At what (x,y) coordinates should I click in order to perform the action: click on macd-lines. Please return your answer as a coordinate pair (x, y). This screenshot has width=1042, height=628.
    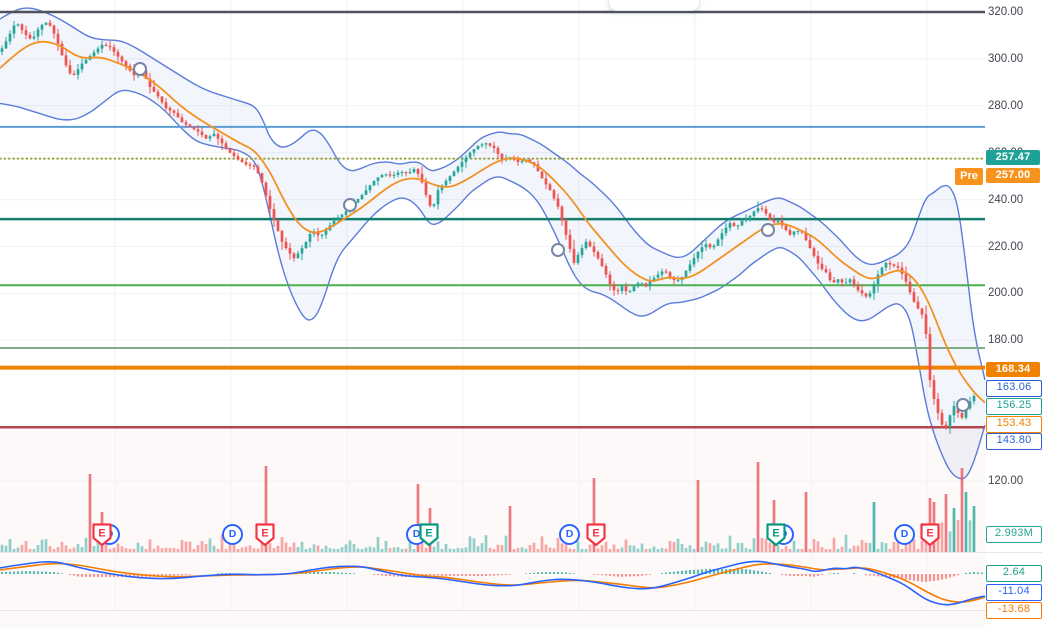
    Looking at the image, I should click on (493, 583).